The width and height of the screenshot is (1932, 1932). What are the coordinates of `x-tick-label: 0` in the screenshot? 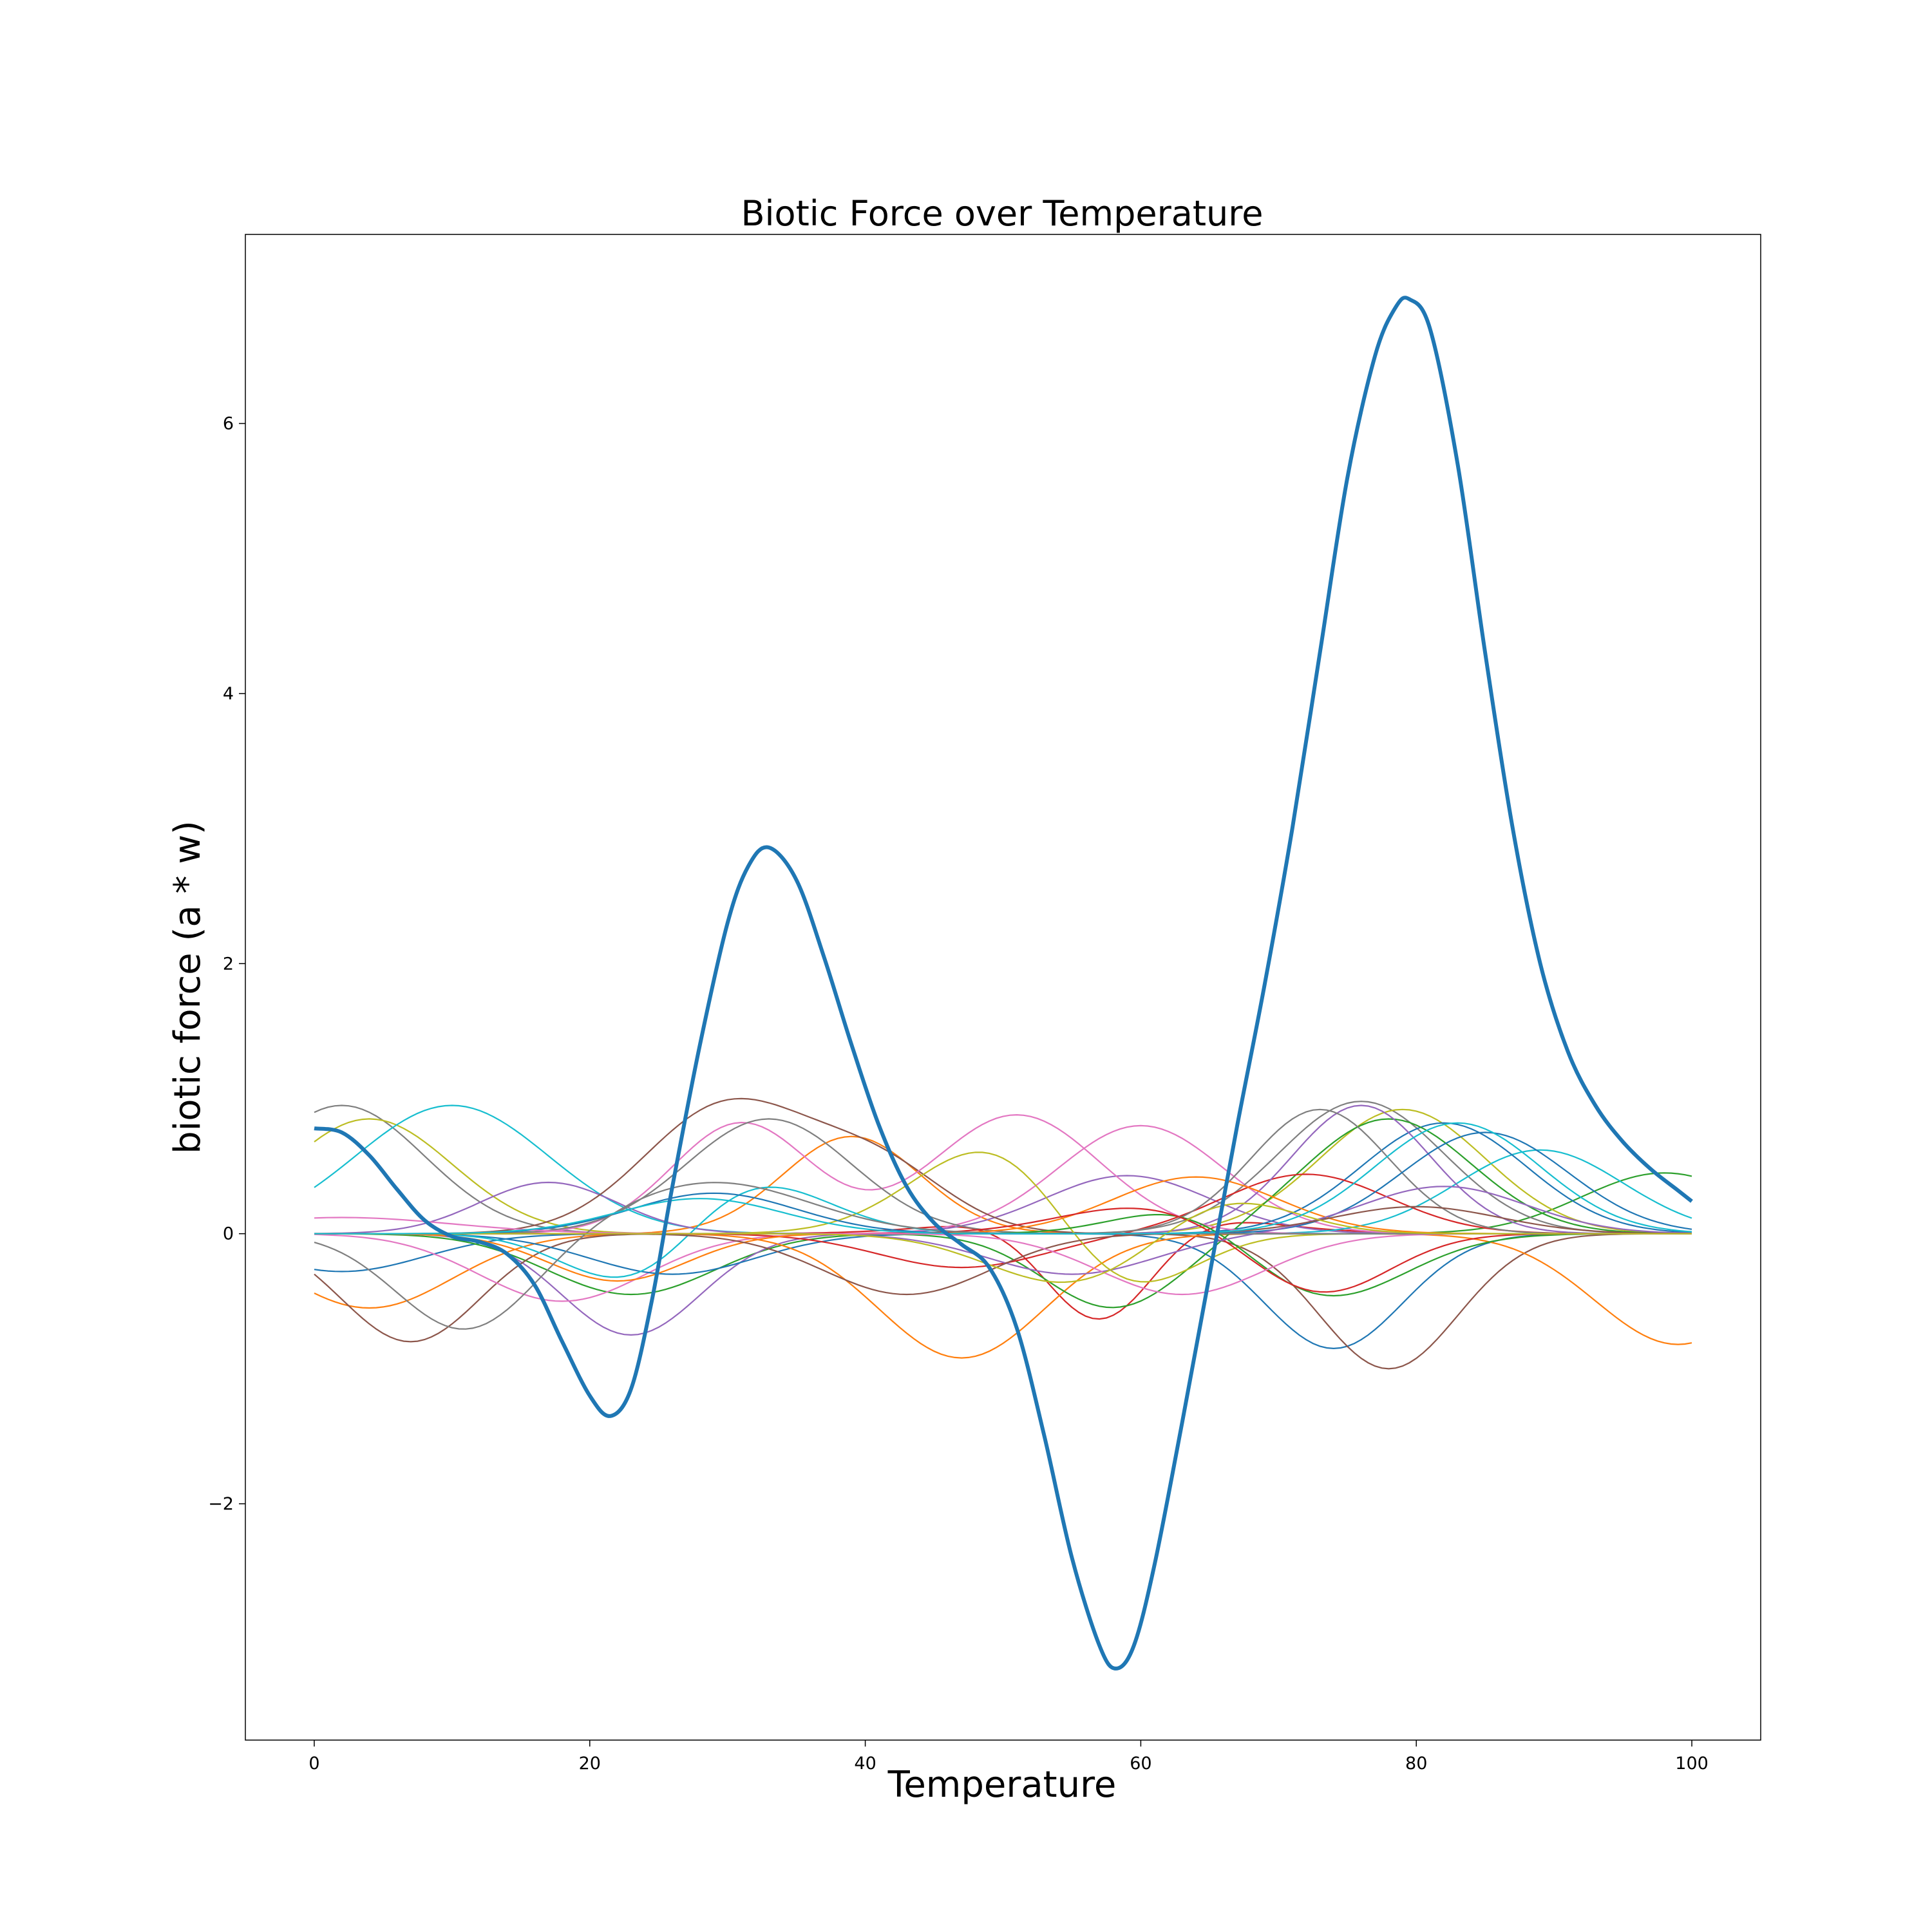 It's located at (313, 1764).